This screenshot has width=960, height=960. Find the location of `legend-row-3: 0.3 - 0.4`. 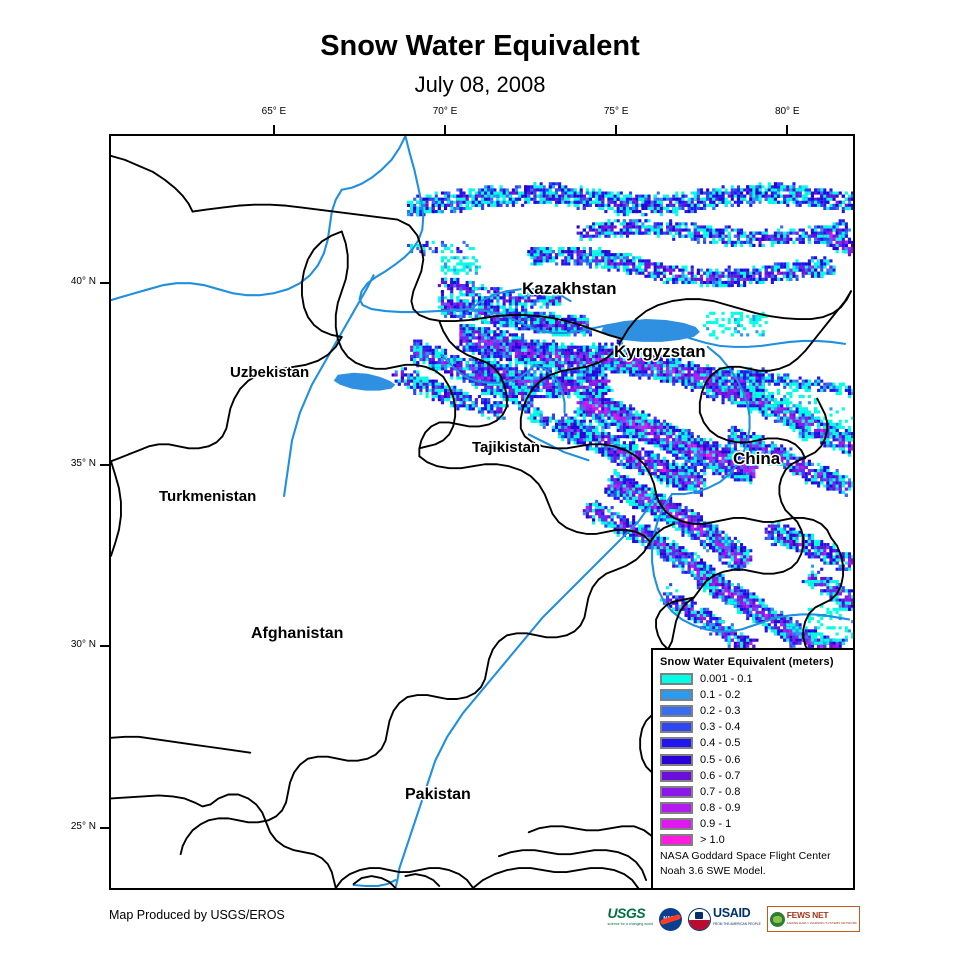

legend-row-3: 0.3 - 0.4 is located at coordinates (753, 727).